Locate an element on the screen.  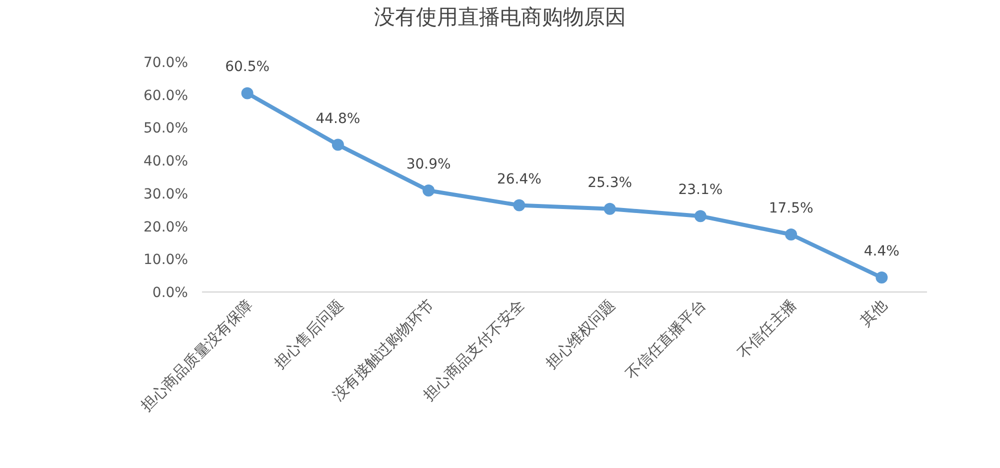
x-tick-label: 其他 is located at coordinates (873, 313).